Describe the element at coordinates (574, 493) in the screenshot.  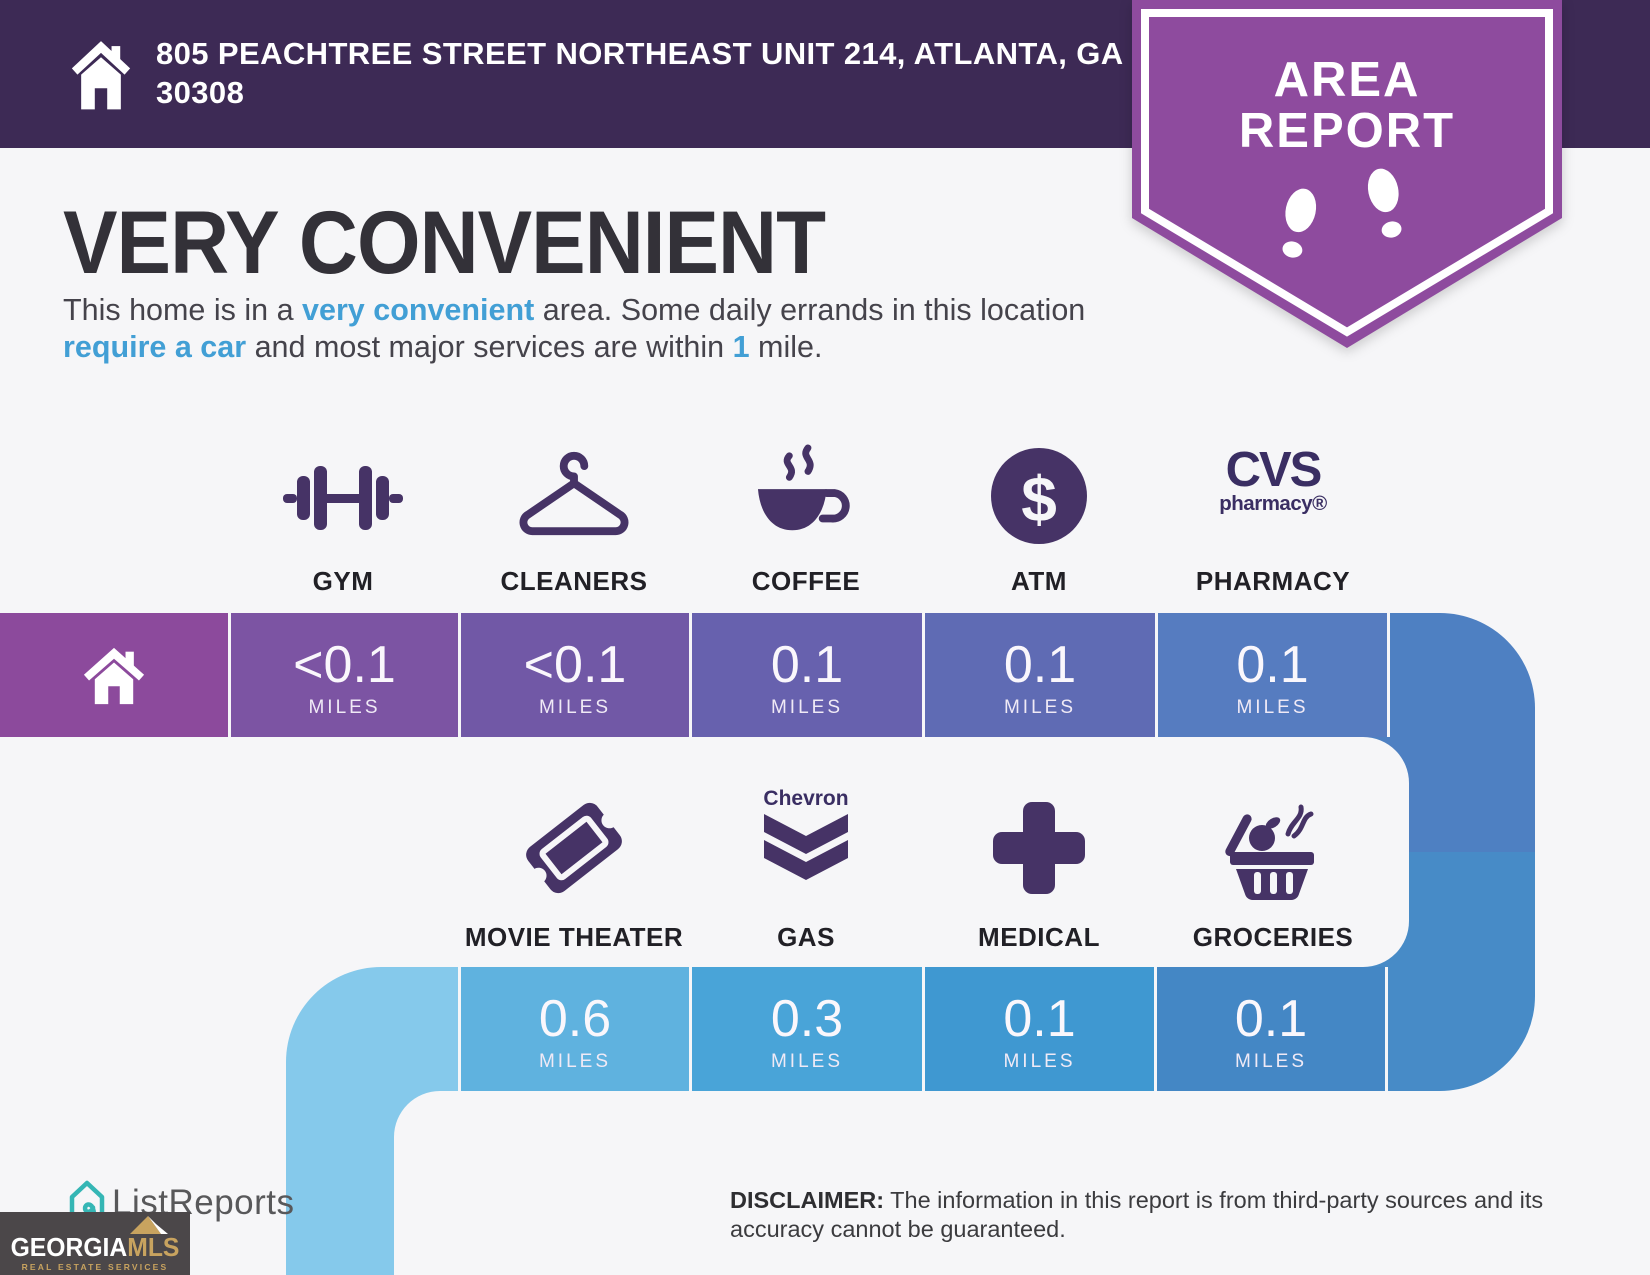
I see `hanger-icon` at that location.